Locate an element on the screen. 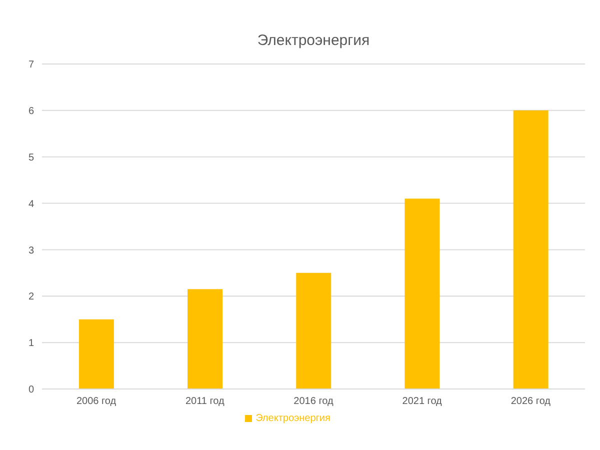  y-tick-label: 1 is located at coordinates (31, 344).